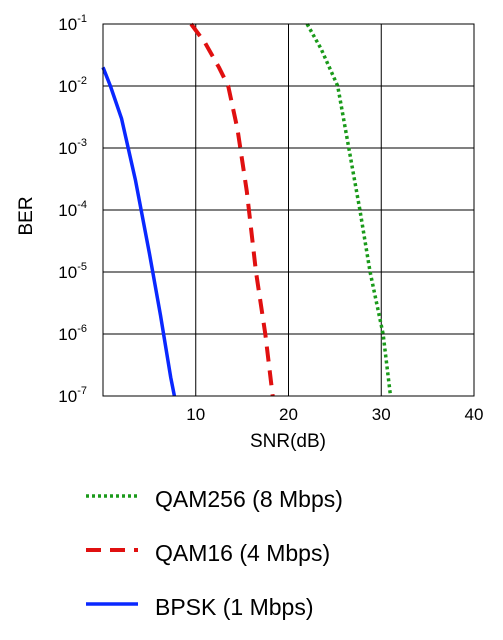 This screenshot has width=503, height=640. I want to click on legend-item-qam16: QAM16 (4 Mbps), so click(282, 559).